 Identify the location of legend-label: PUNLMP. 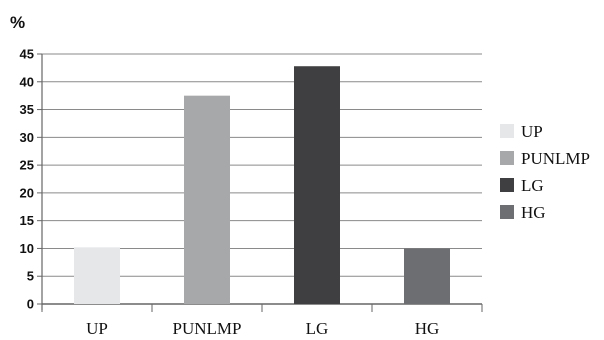
(555, 158).